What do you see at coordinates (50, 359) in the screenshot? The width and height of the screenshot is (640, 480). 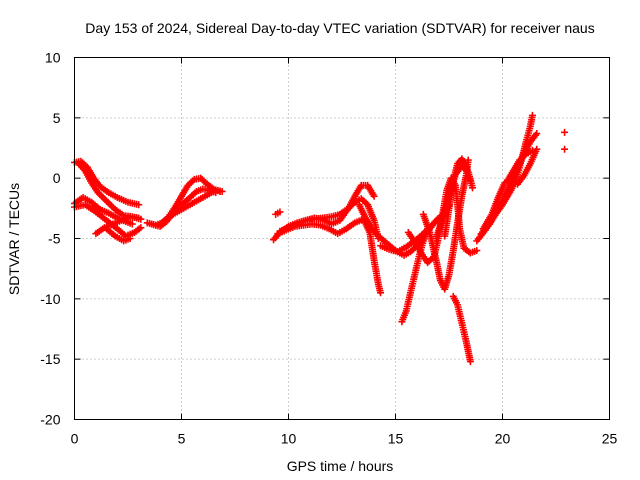 I see `y-tick-label: -15` at bounding box center [50, 359].